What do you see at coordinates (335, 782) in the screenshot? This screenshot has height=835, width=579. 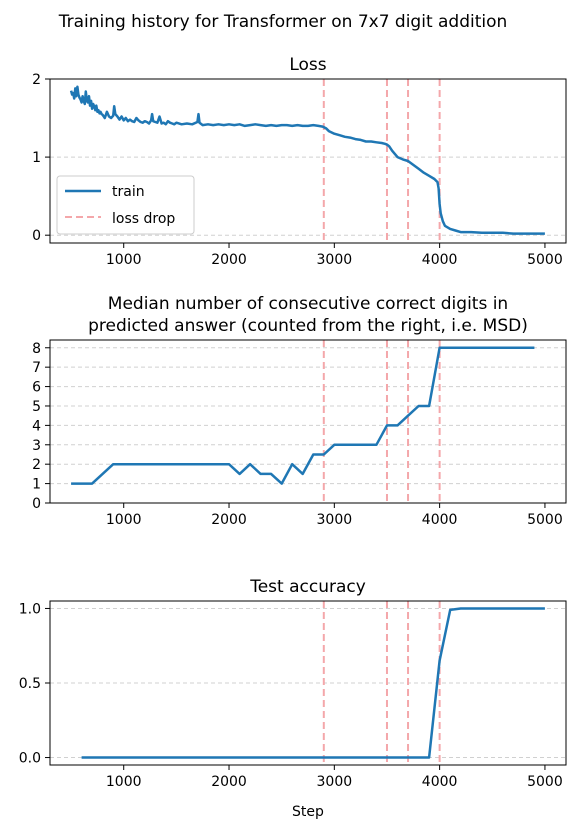 I see `test-accuracy-xtick-label: 3000` at bounding box center [335, 782].